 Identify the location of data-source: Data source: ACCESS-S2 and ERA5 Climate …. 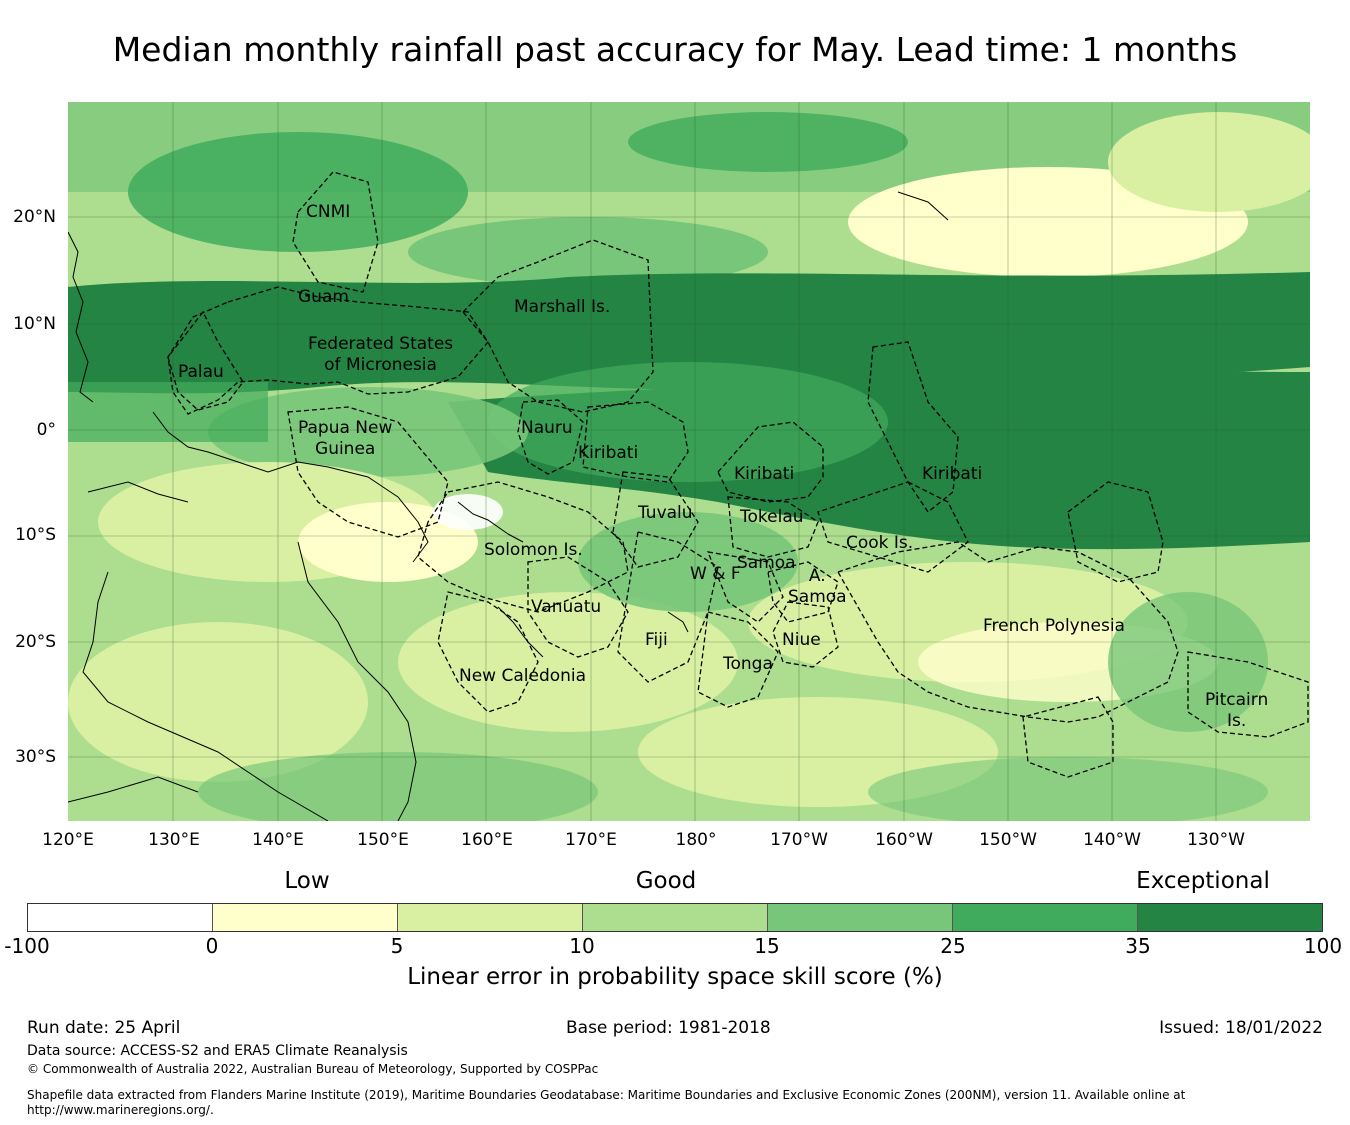
(217, 1051).